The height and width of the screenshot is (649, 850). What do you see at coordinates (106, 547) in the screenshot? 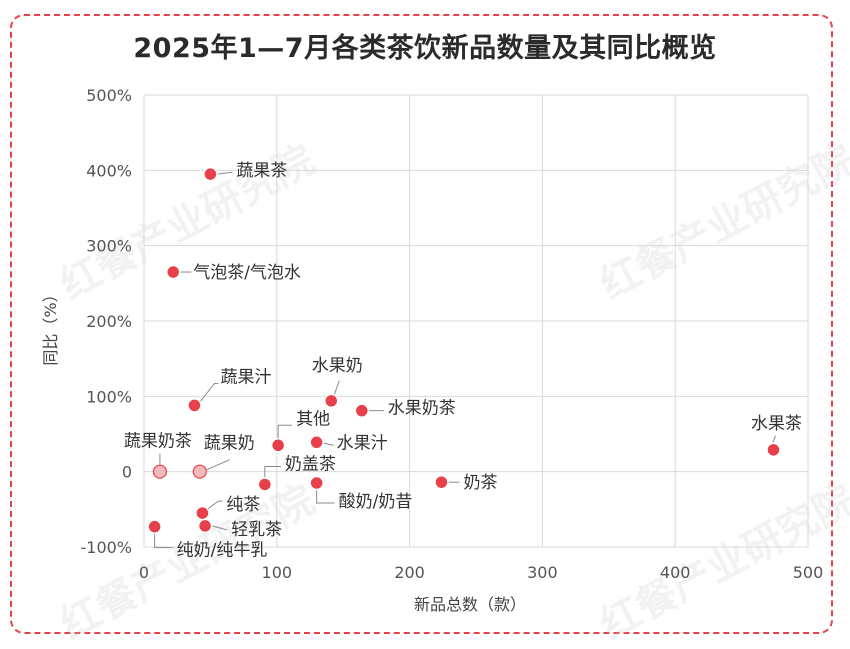
I see `y-tick-label: -100%` at bounding box center [106, 547].